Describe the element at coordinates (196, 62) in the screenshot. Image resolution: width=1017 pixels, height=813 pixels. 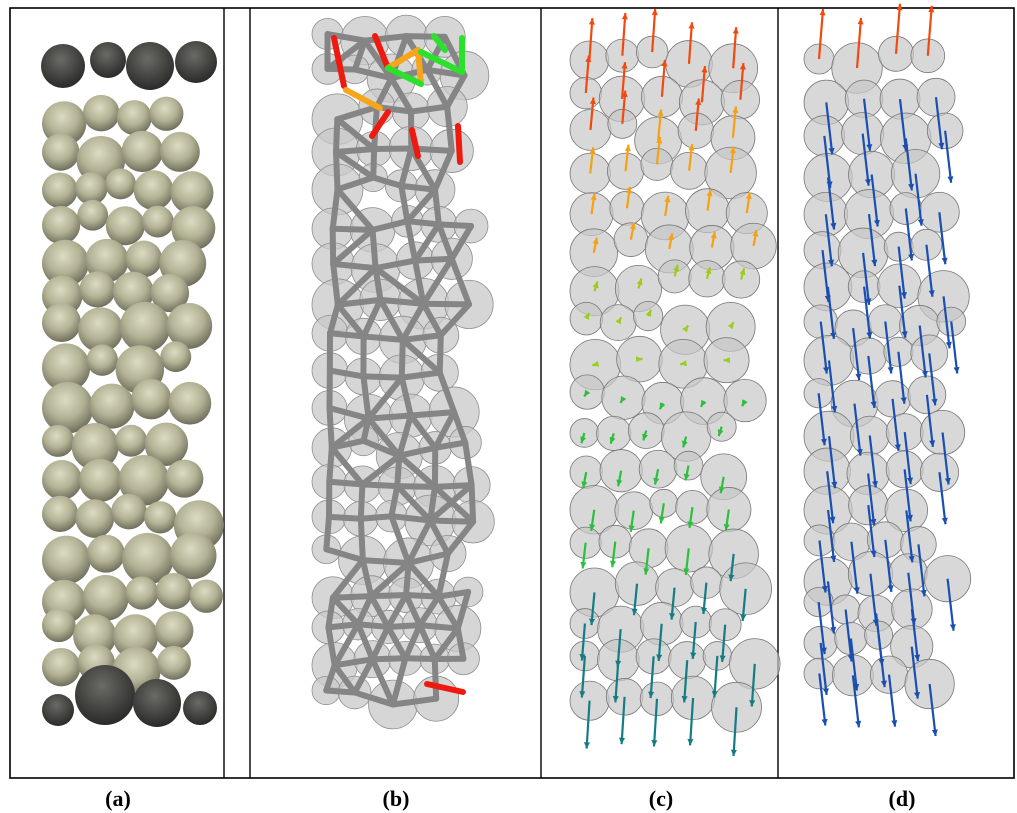
I see `dark-sphere` at that location.